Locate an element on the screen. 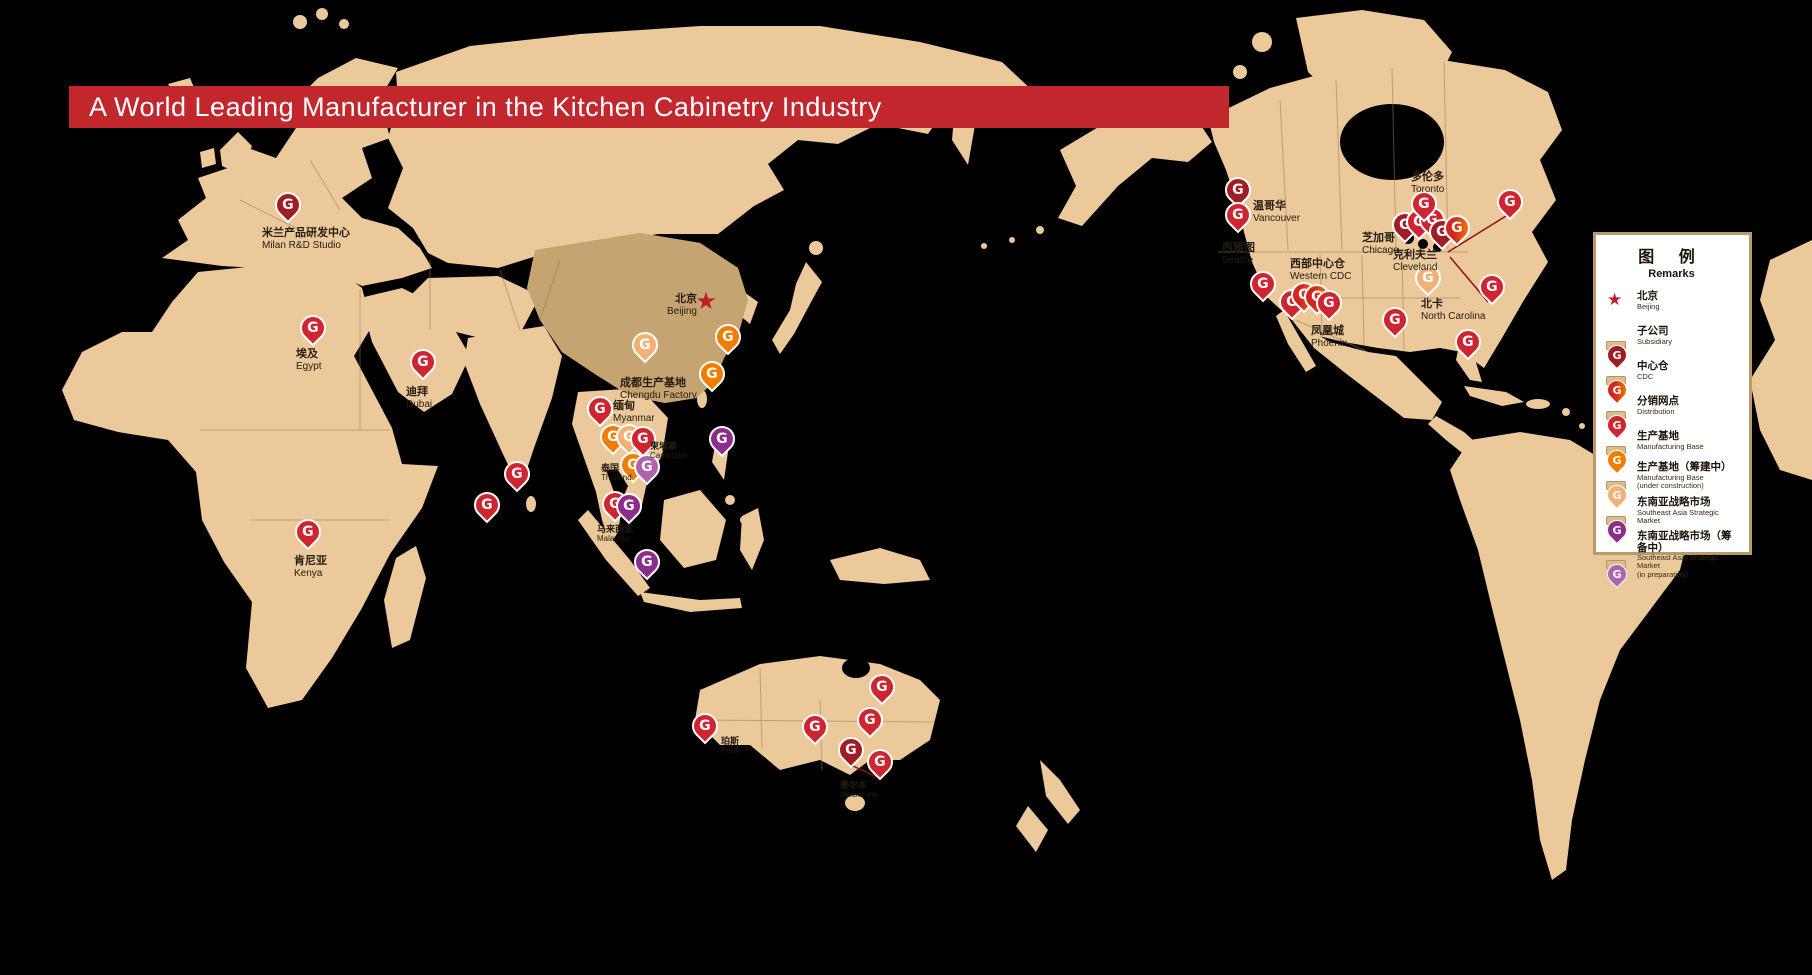  russia is located at coordinates (712, 147).